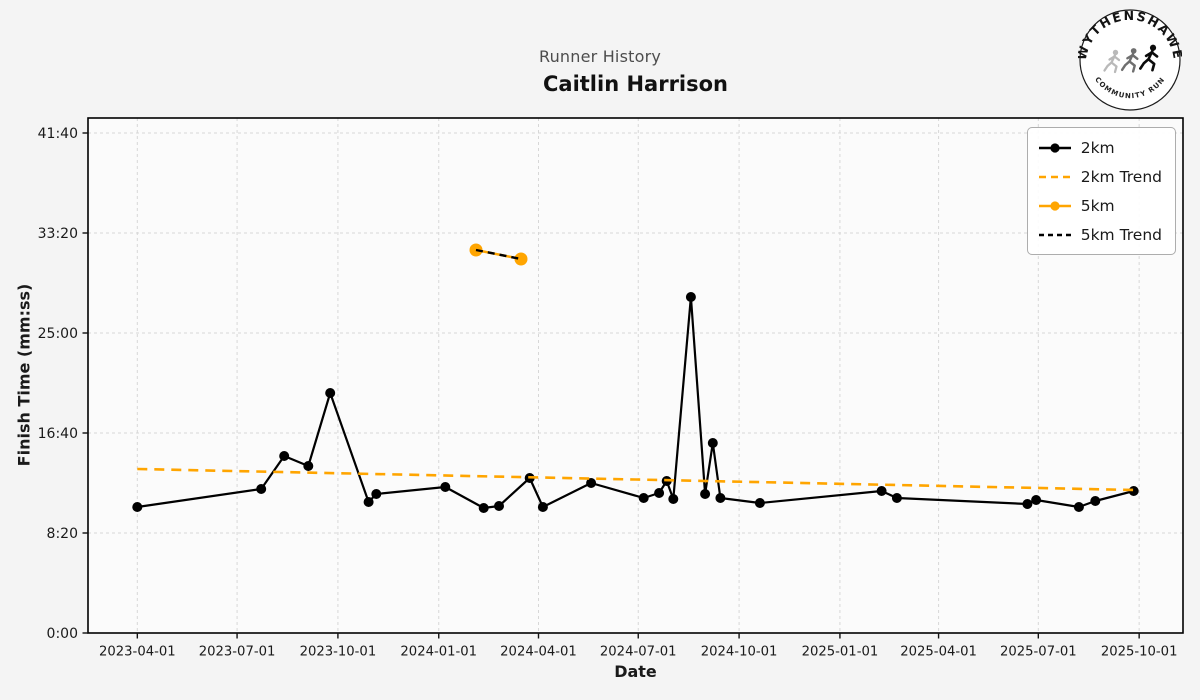 The width and height of the screenshot is (1200, 700). What do you see at coordinates (338, 652) in the screenshot?
I see `x-tick-label: 2023-10-01` at bounding box center [338, 652].